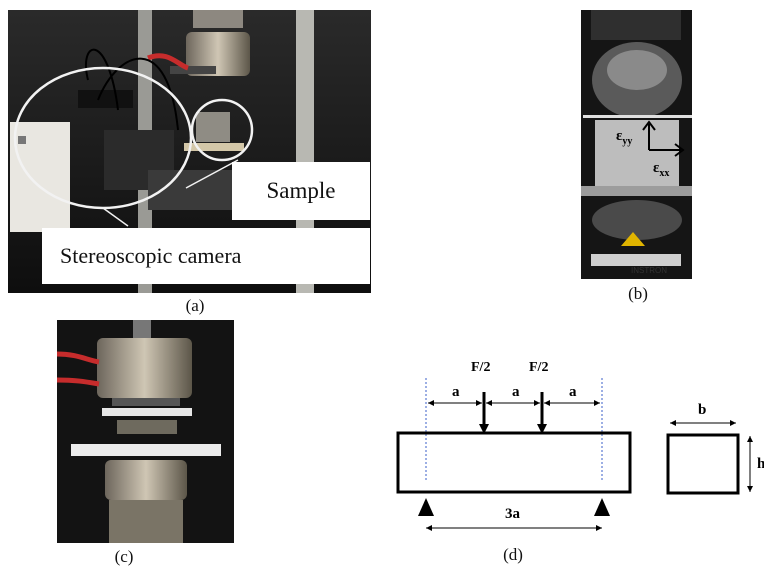  Describe the element at coordinates (301, 191) in the screenshot. I see `sample-label: Sample` at that location.